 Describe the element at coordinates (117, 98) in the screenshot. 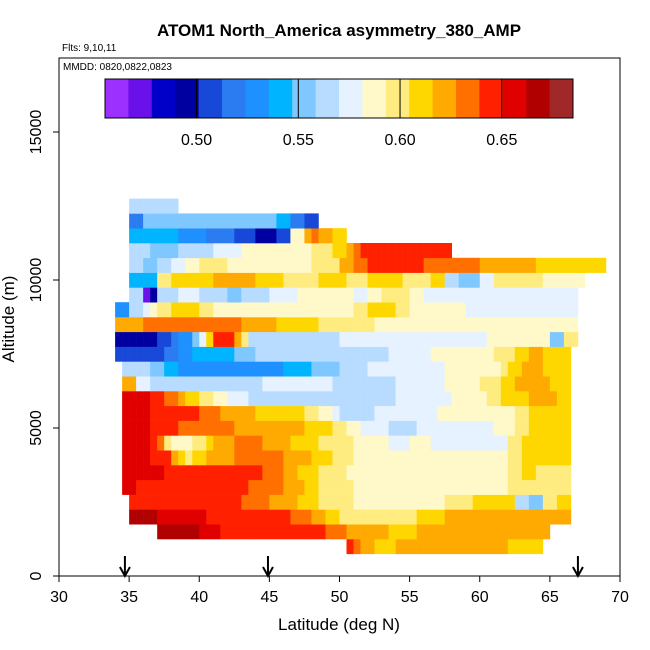

I see `colorbar-swatch` at that location.